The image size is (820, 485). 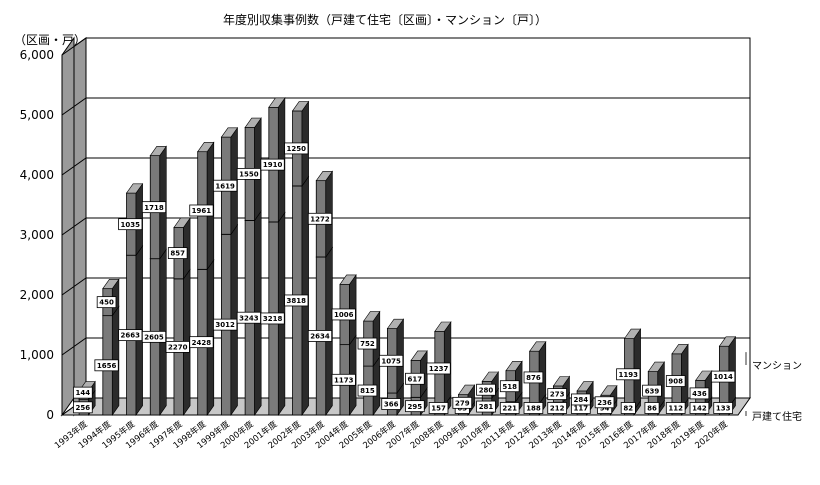 What do you see at coordinates (37, 175) in the screenshot?
I see `y-tick-label: 4,000` at bounding box center [37, 175].